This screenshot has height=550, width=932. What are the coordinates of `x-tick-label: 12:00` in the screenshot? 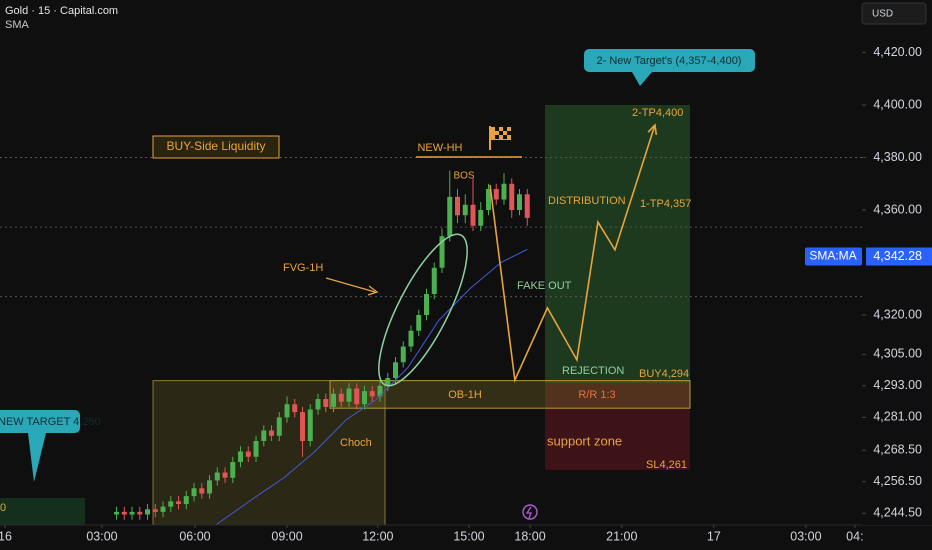 It's located at (377, 536).